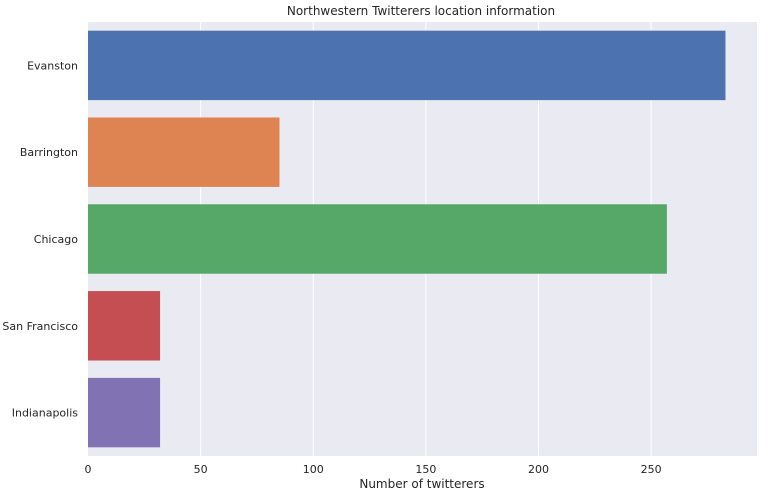  Describe the element at coordinates (45, 413) in the screenshot. I see `y-tick-label: Indianapolis` at that location.